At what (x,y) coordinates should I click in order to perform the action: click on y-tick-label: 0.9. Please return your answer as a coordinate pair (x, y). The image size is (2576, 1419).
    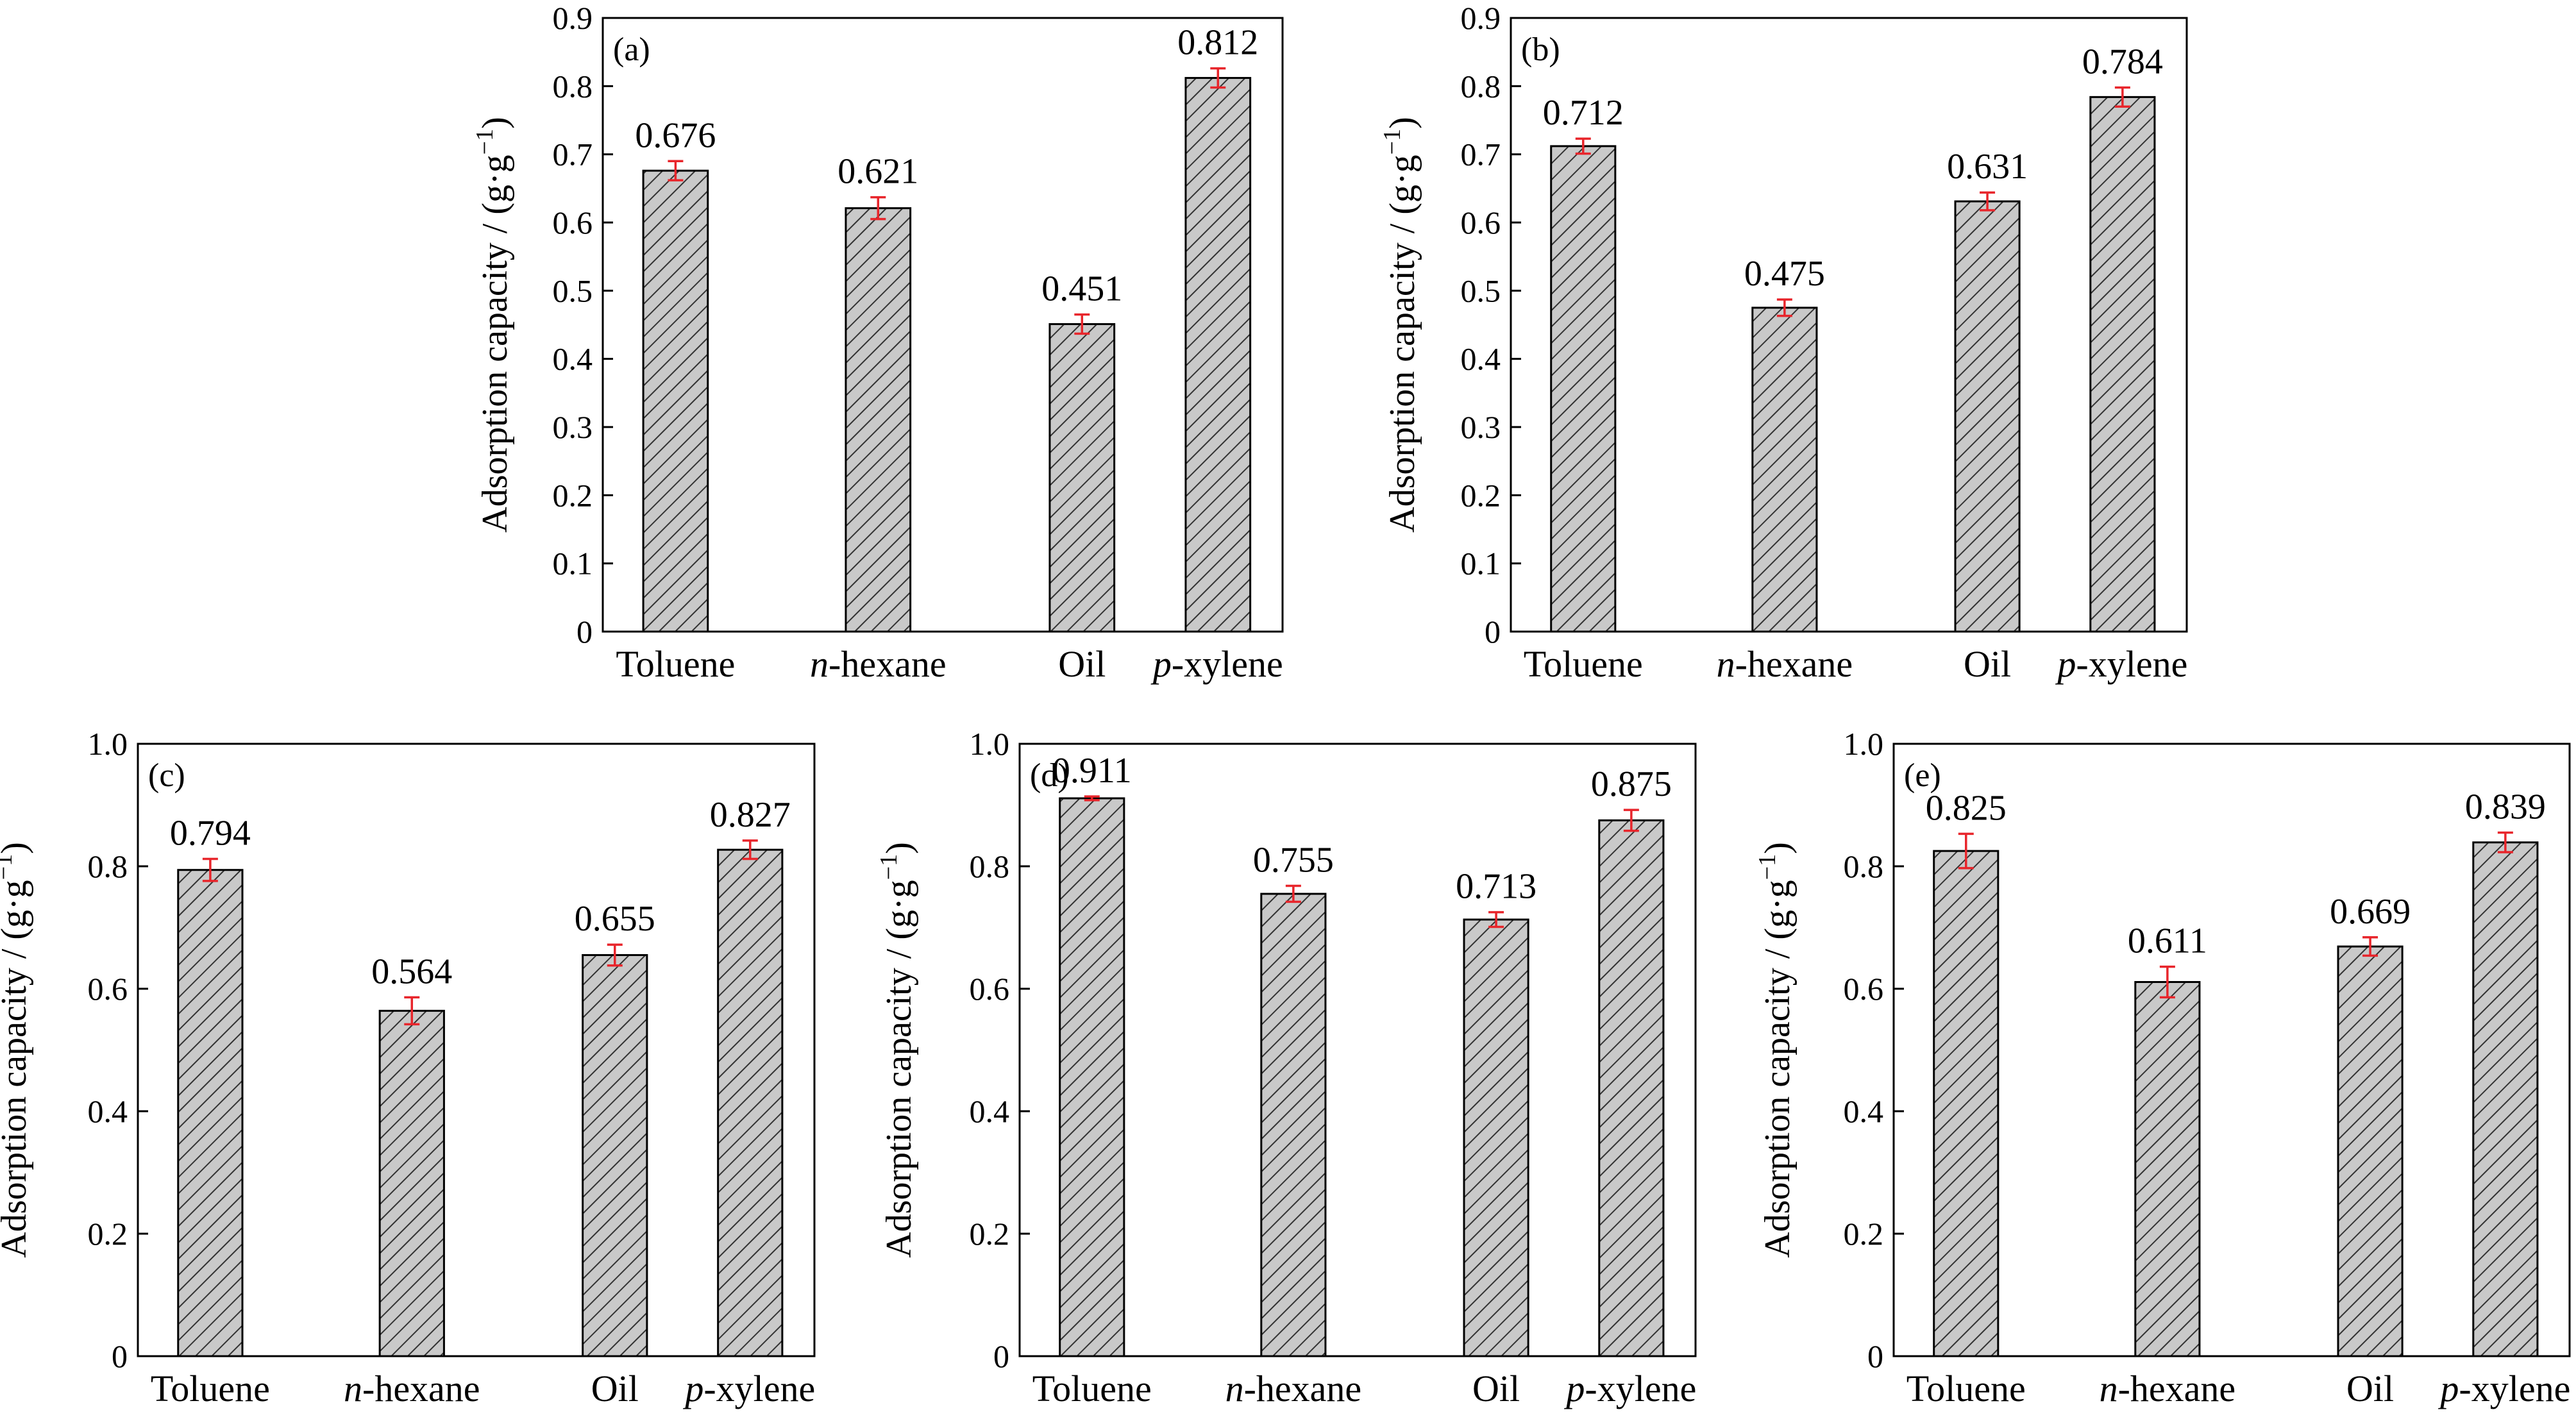
    Looking at the image, I should click on (1481, 18).